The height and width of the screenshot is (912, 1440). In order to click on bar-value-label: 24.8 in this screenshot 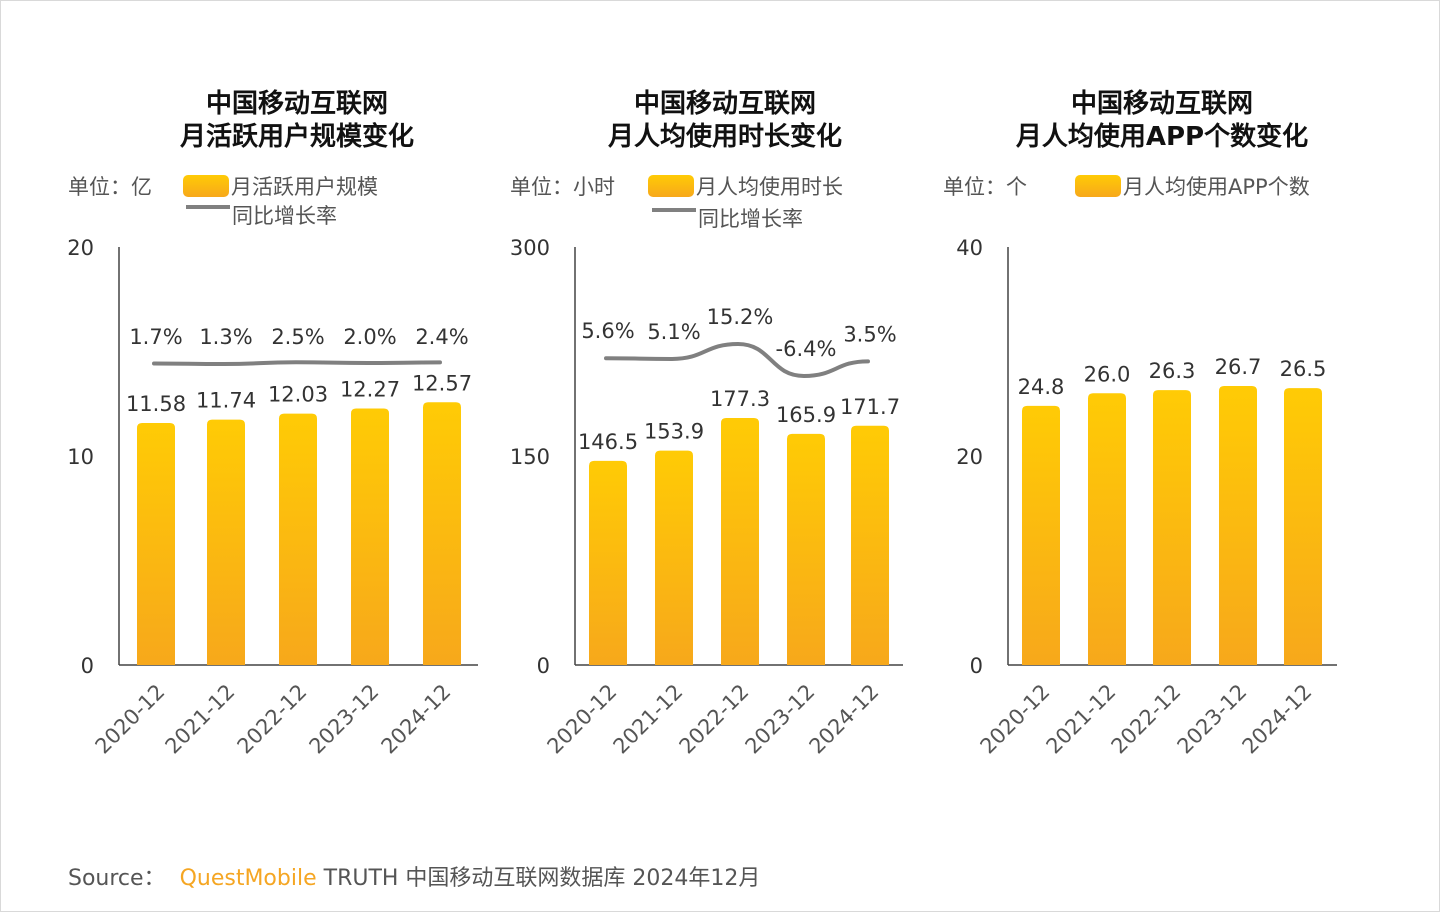, I will do `click(1041, 387)`.